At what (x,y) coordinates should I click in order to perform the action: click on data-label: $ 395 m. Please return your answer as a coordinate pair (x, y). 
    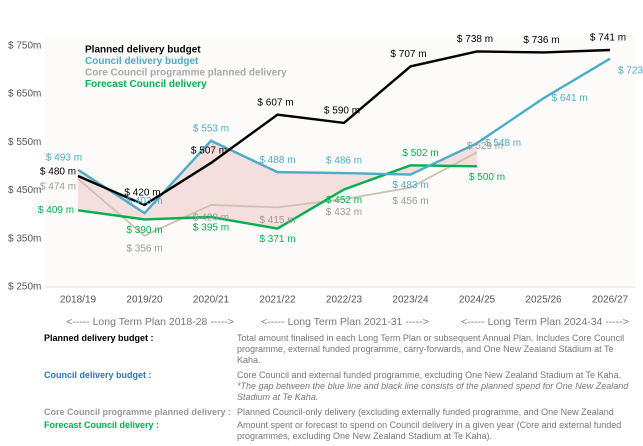
    Looking at the image, I should click on (211, 228).